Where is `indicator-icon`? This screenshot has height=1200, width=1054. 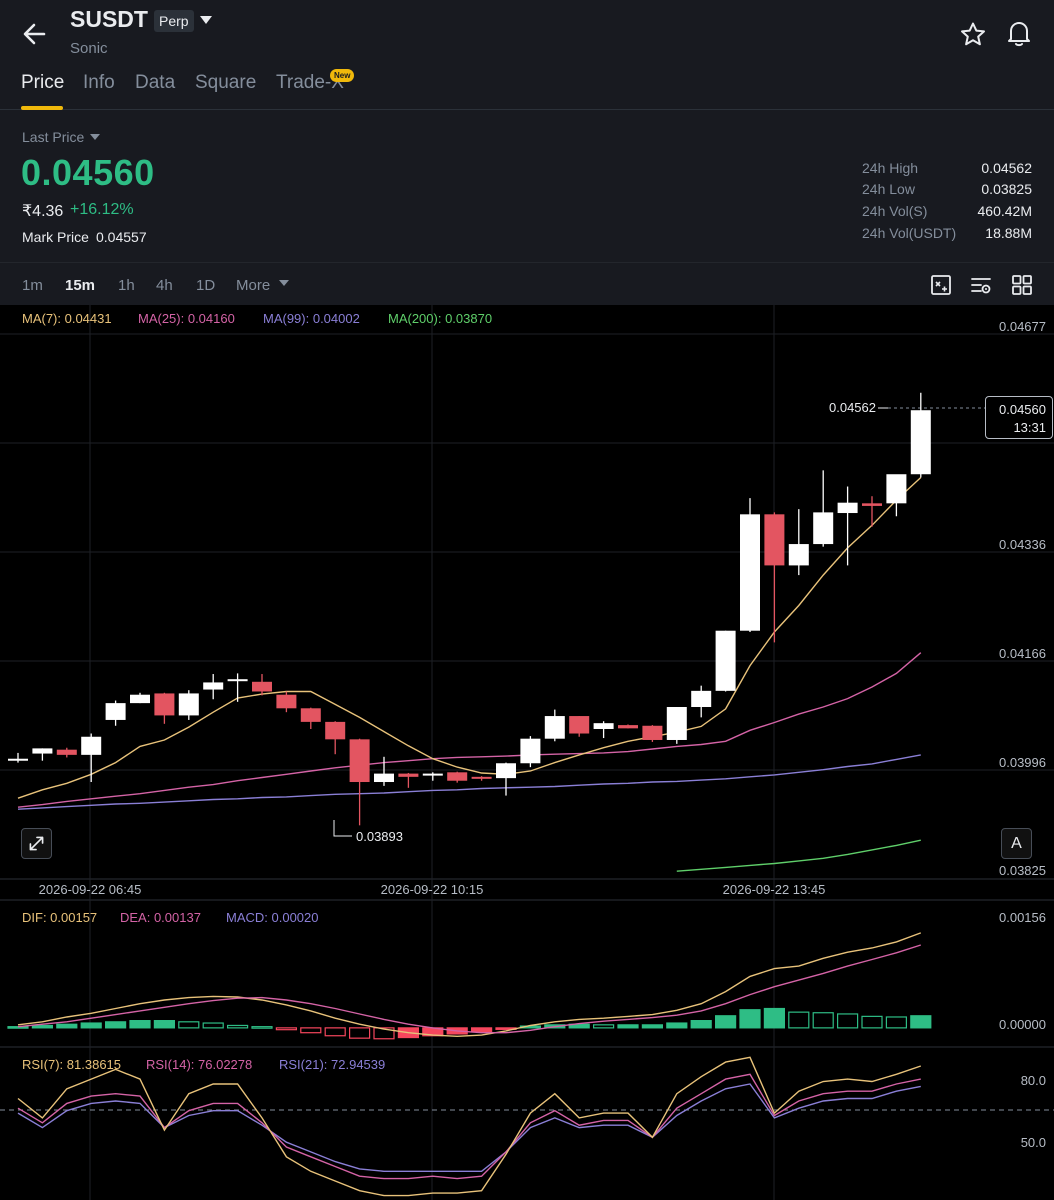 indicator-icon is located at coordinates (981, 285).